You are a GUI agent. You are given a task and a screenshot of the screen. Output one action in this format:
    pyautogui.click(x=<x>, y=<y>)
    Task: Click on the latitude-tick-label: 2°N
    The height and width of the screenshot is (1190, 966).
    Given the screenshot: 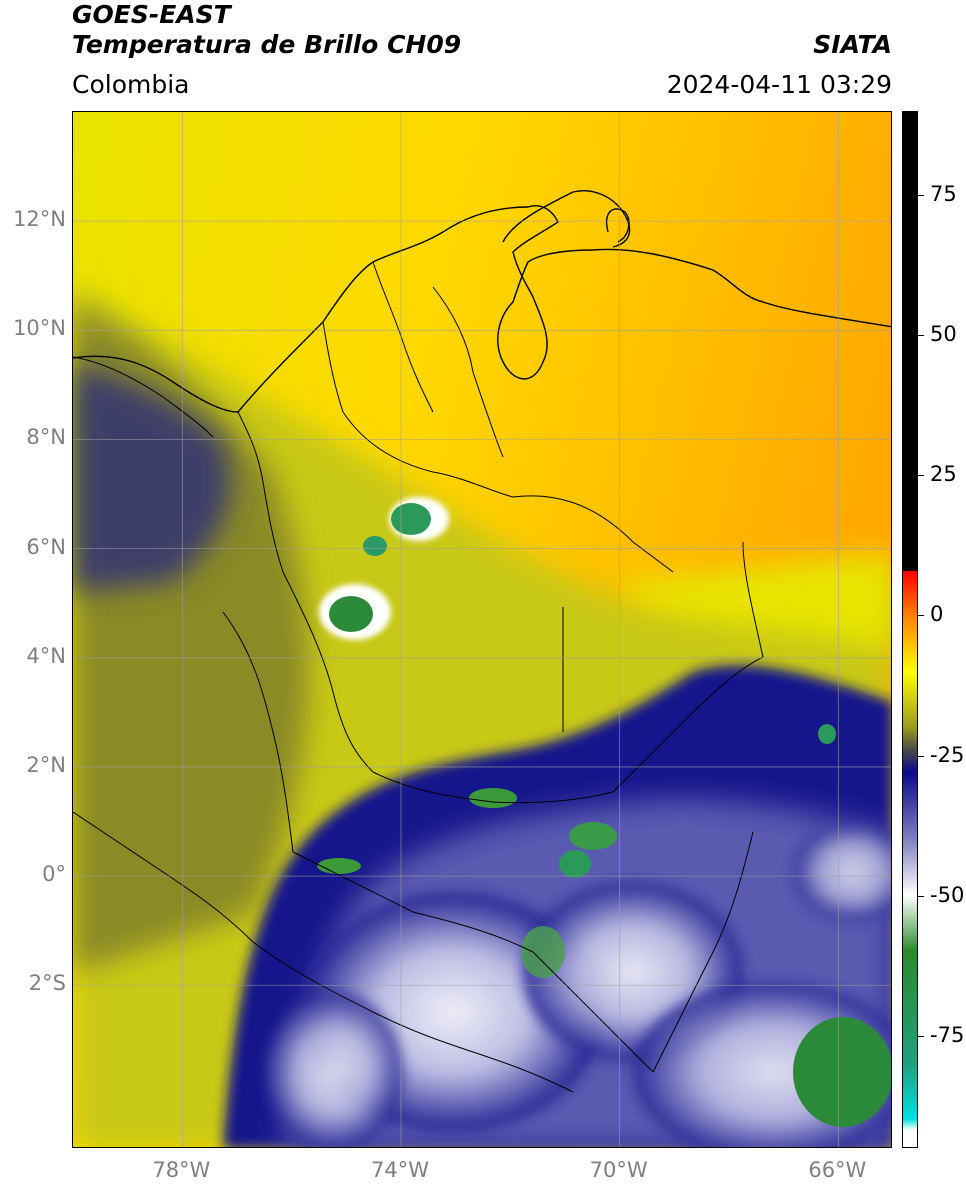 What is the action you would take?
    pyautogui.click(x=46, y=764)
    